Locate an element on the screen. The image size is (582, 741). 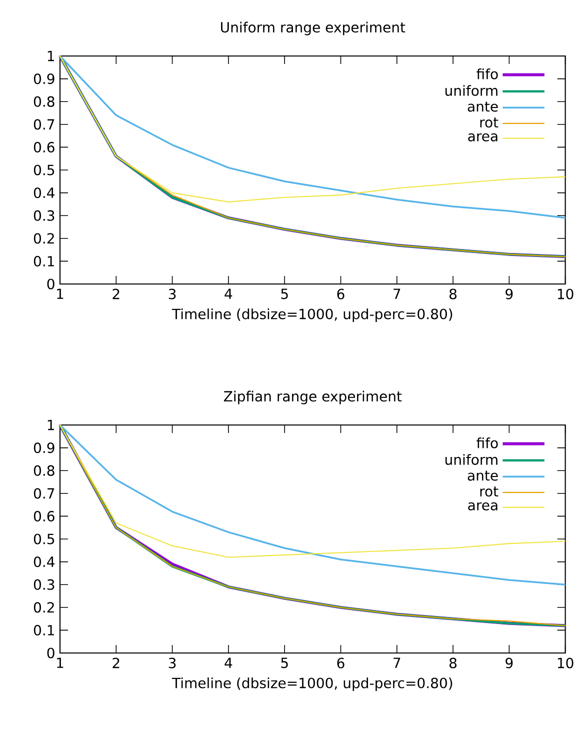
chart-title: Uniform range experiment is located at coordinates (313, 29).